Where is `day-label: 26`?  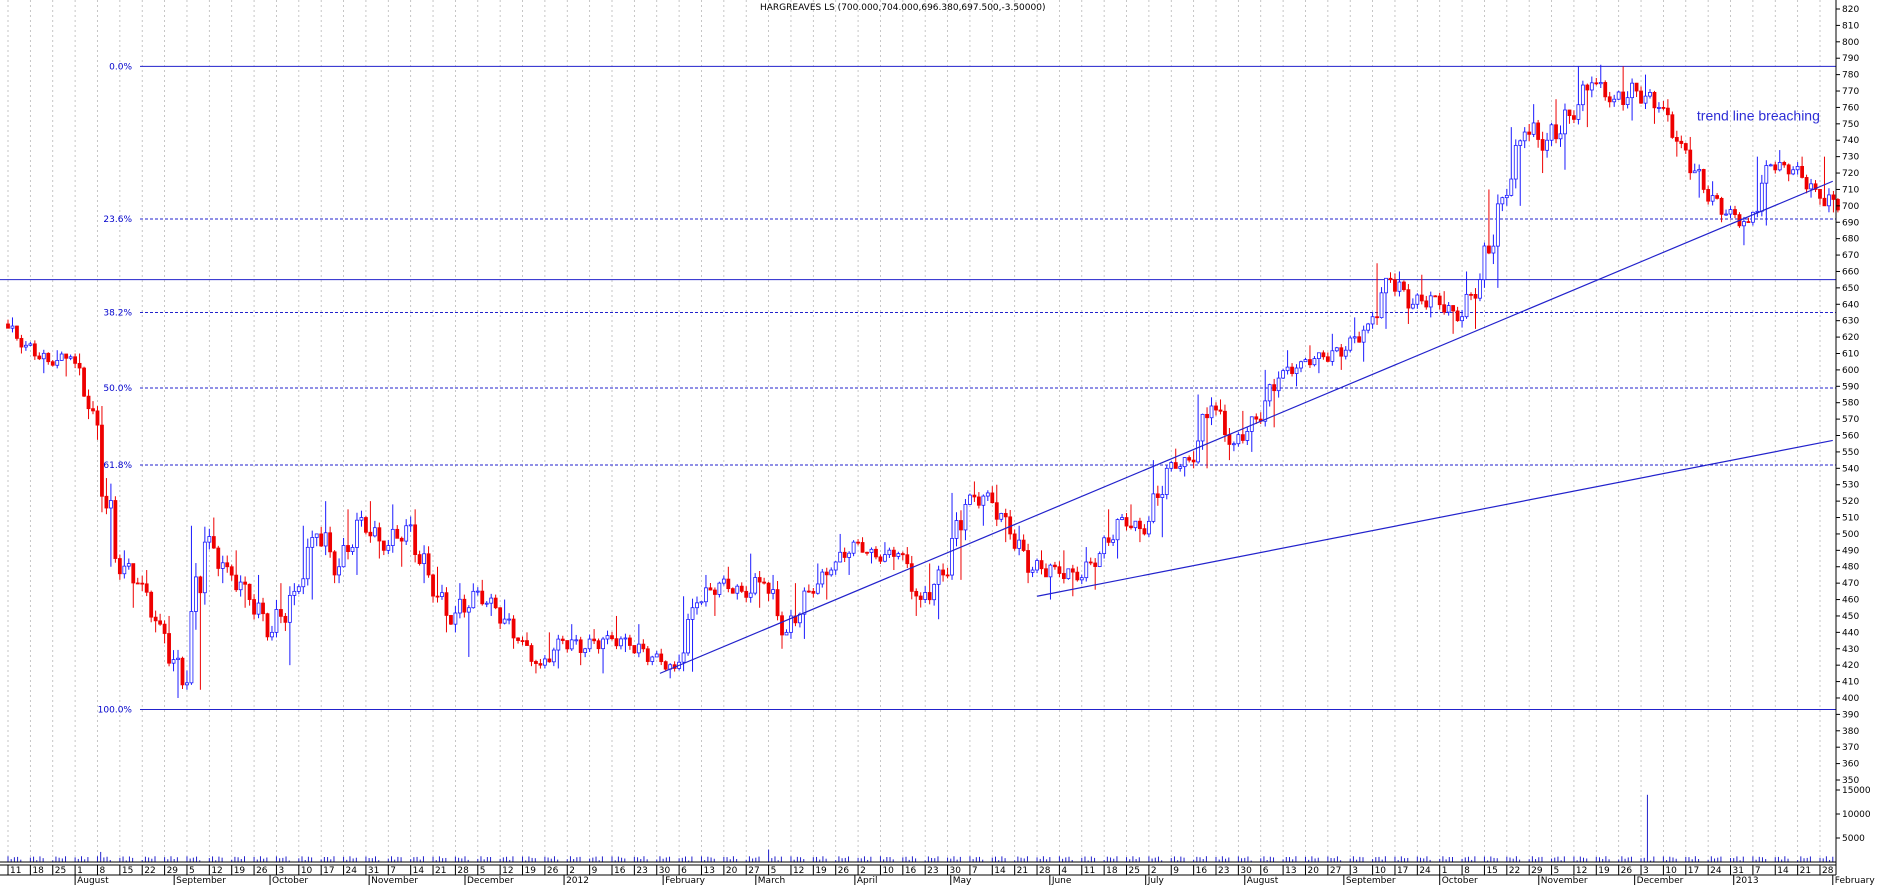
day-label: 26 is located at coordinates (262, 871).